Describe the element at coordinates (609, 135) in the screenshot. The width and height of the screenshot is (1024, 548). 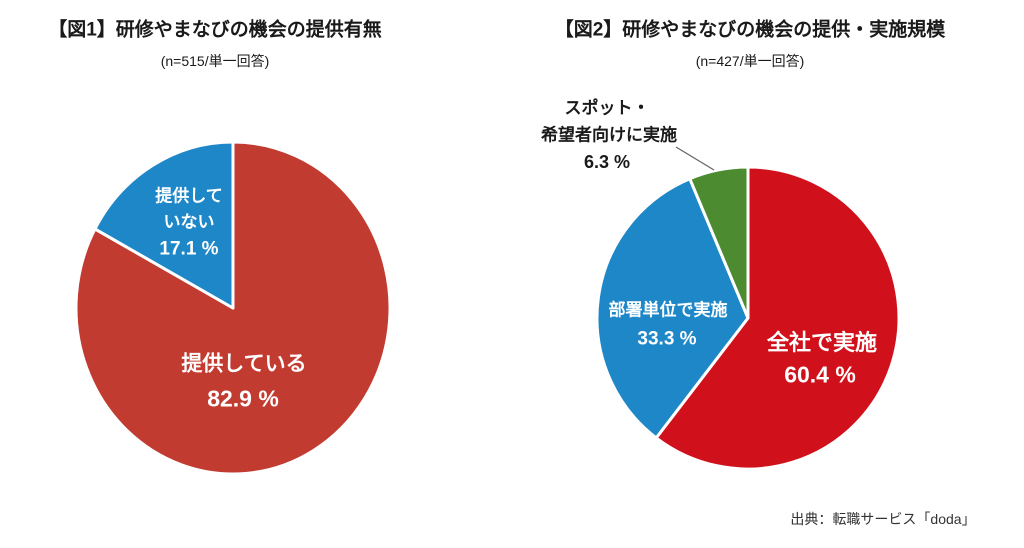
I see `fig2-callout-spot-line2: 希望者向けに実施` at that location.